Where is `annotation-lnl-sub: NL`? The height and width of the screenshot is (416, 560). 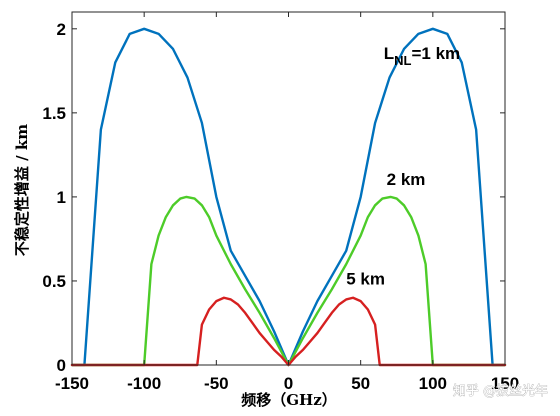
annotation-lnl-sub: NL is located at coordinates (402, 60).